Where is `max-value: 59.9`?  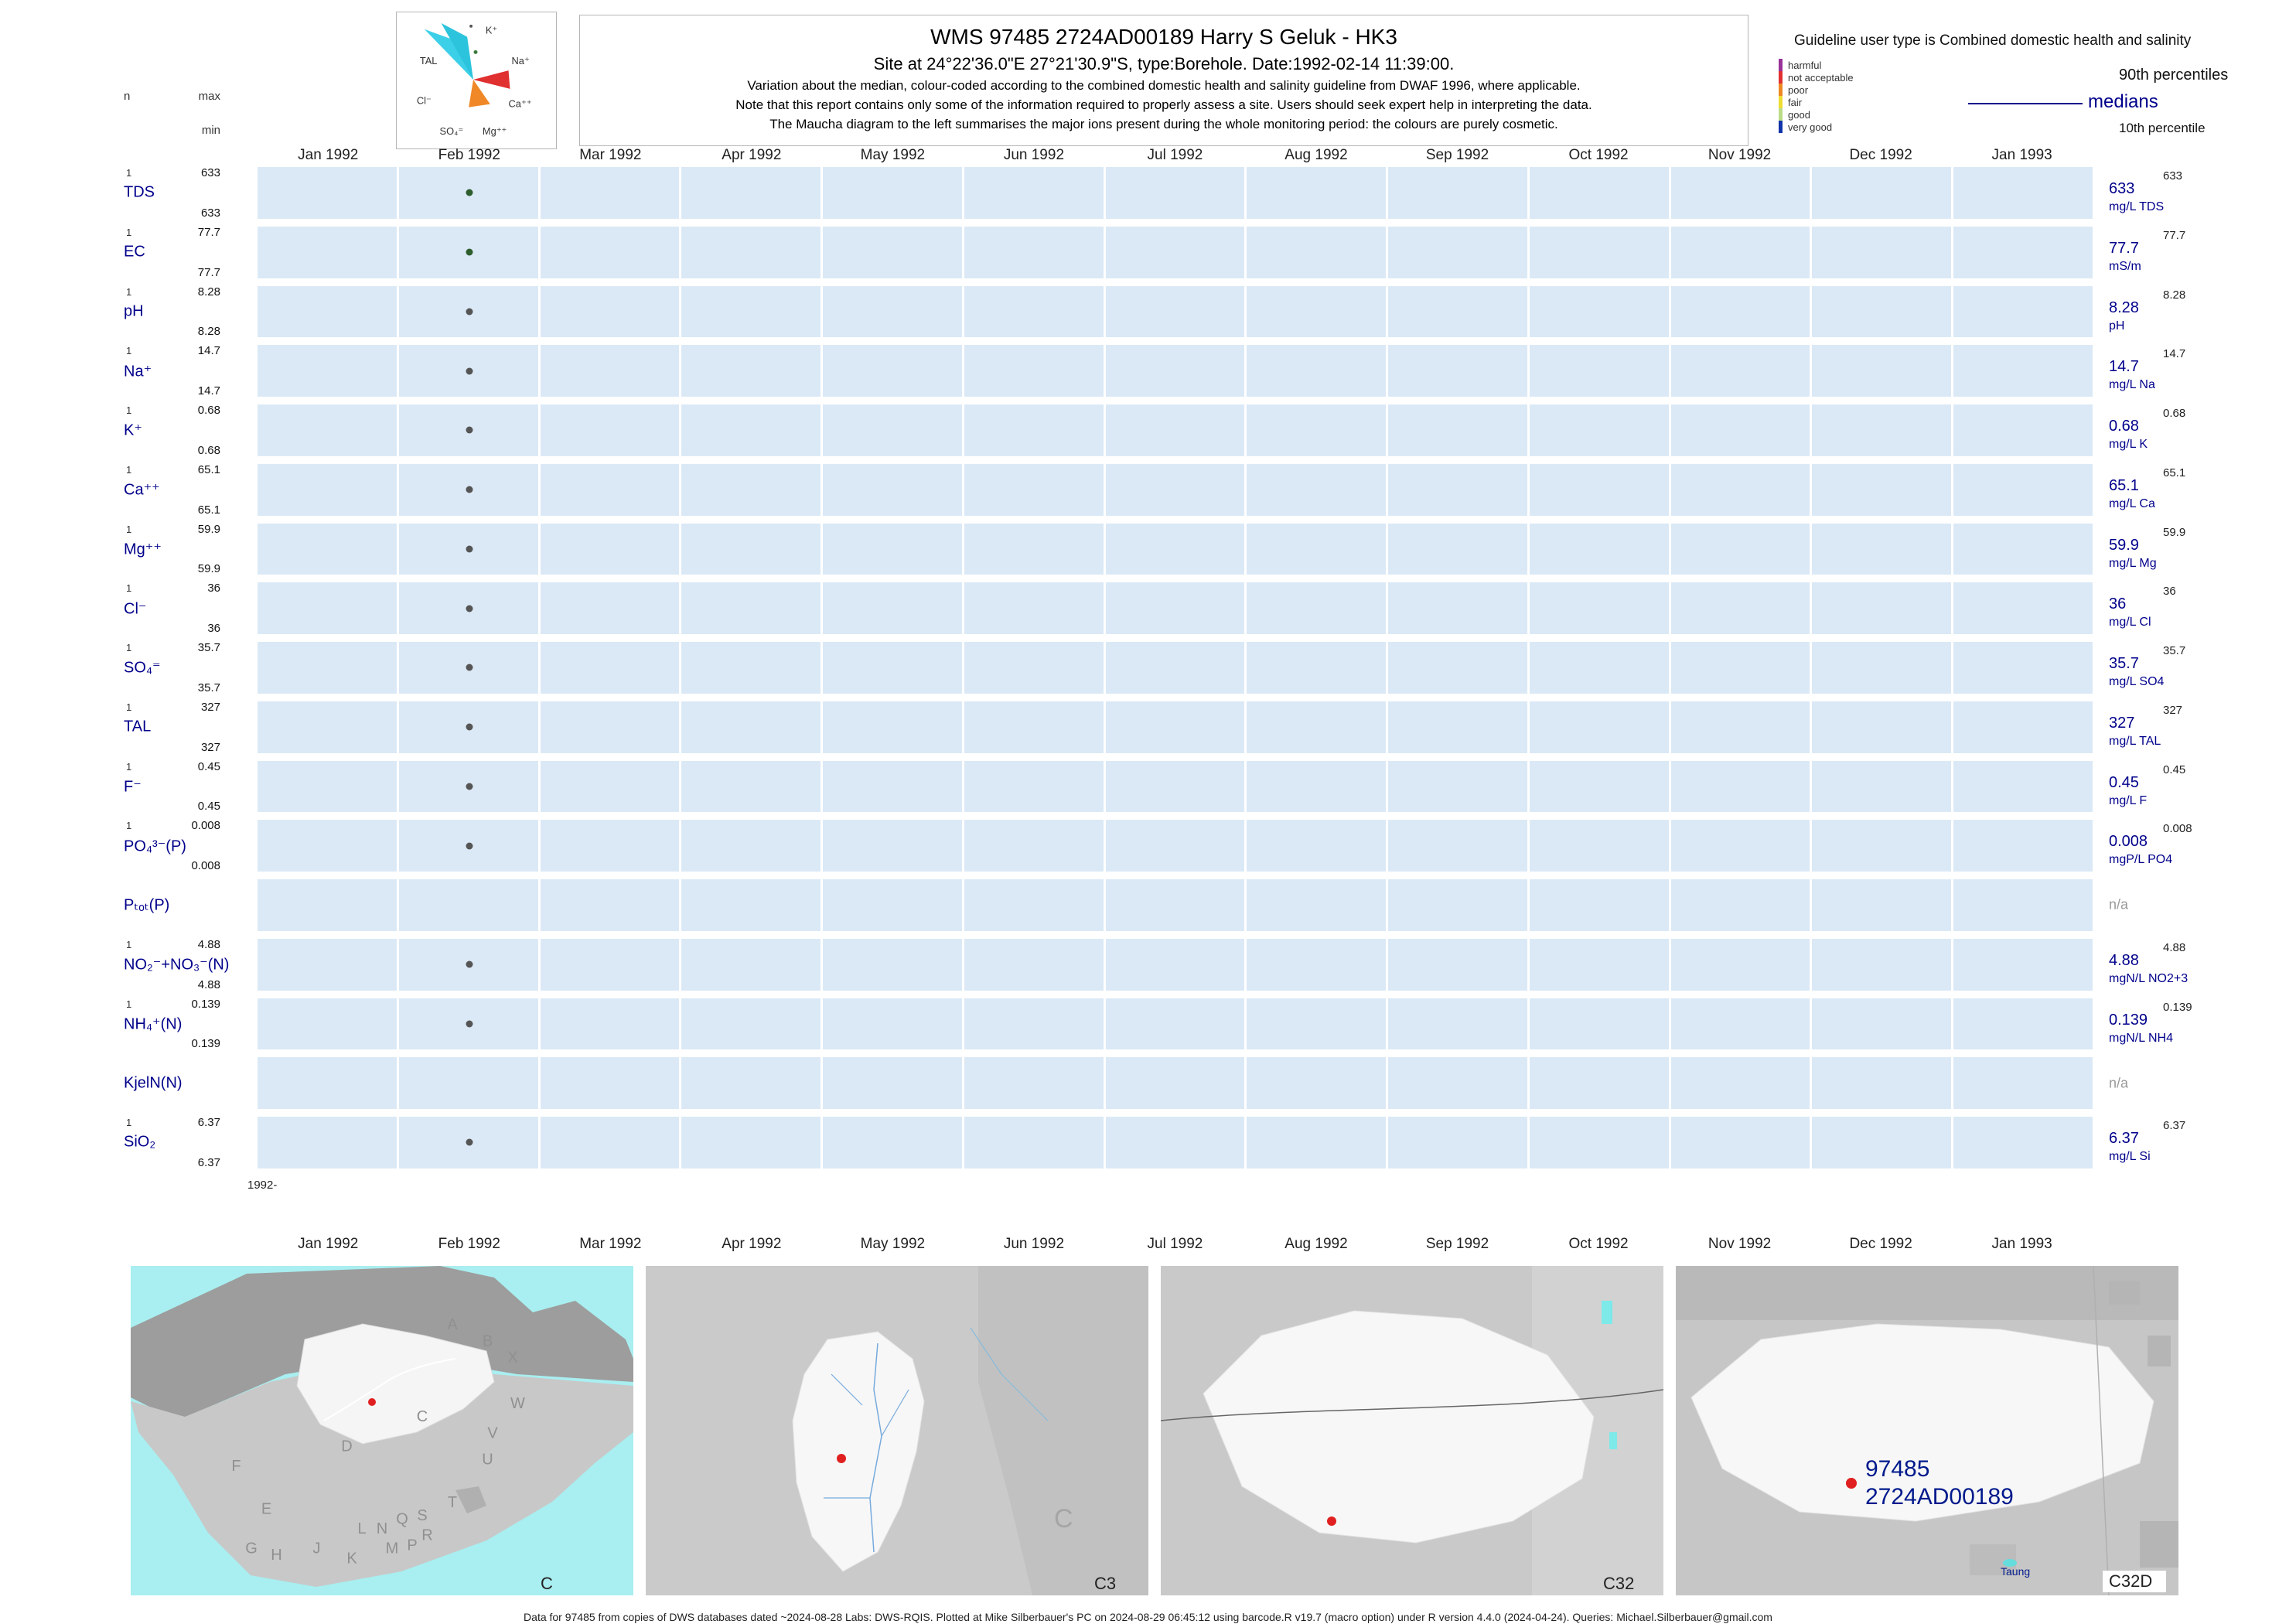
max-value: 59.9 is located at coordinates (208, 529).